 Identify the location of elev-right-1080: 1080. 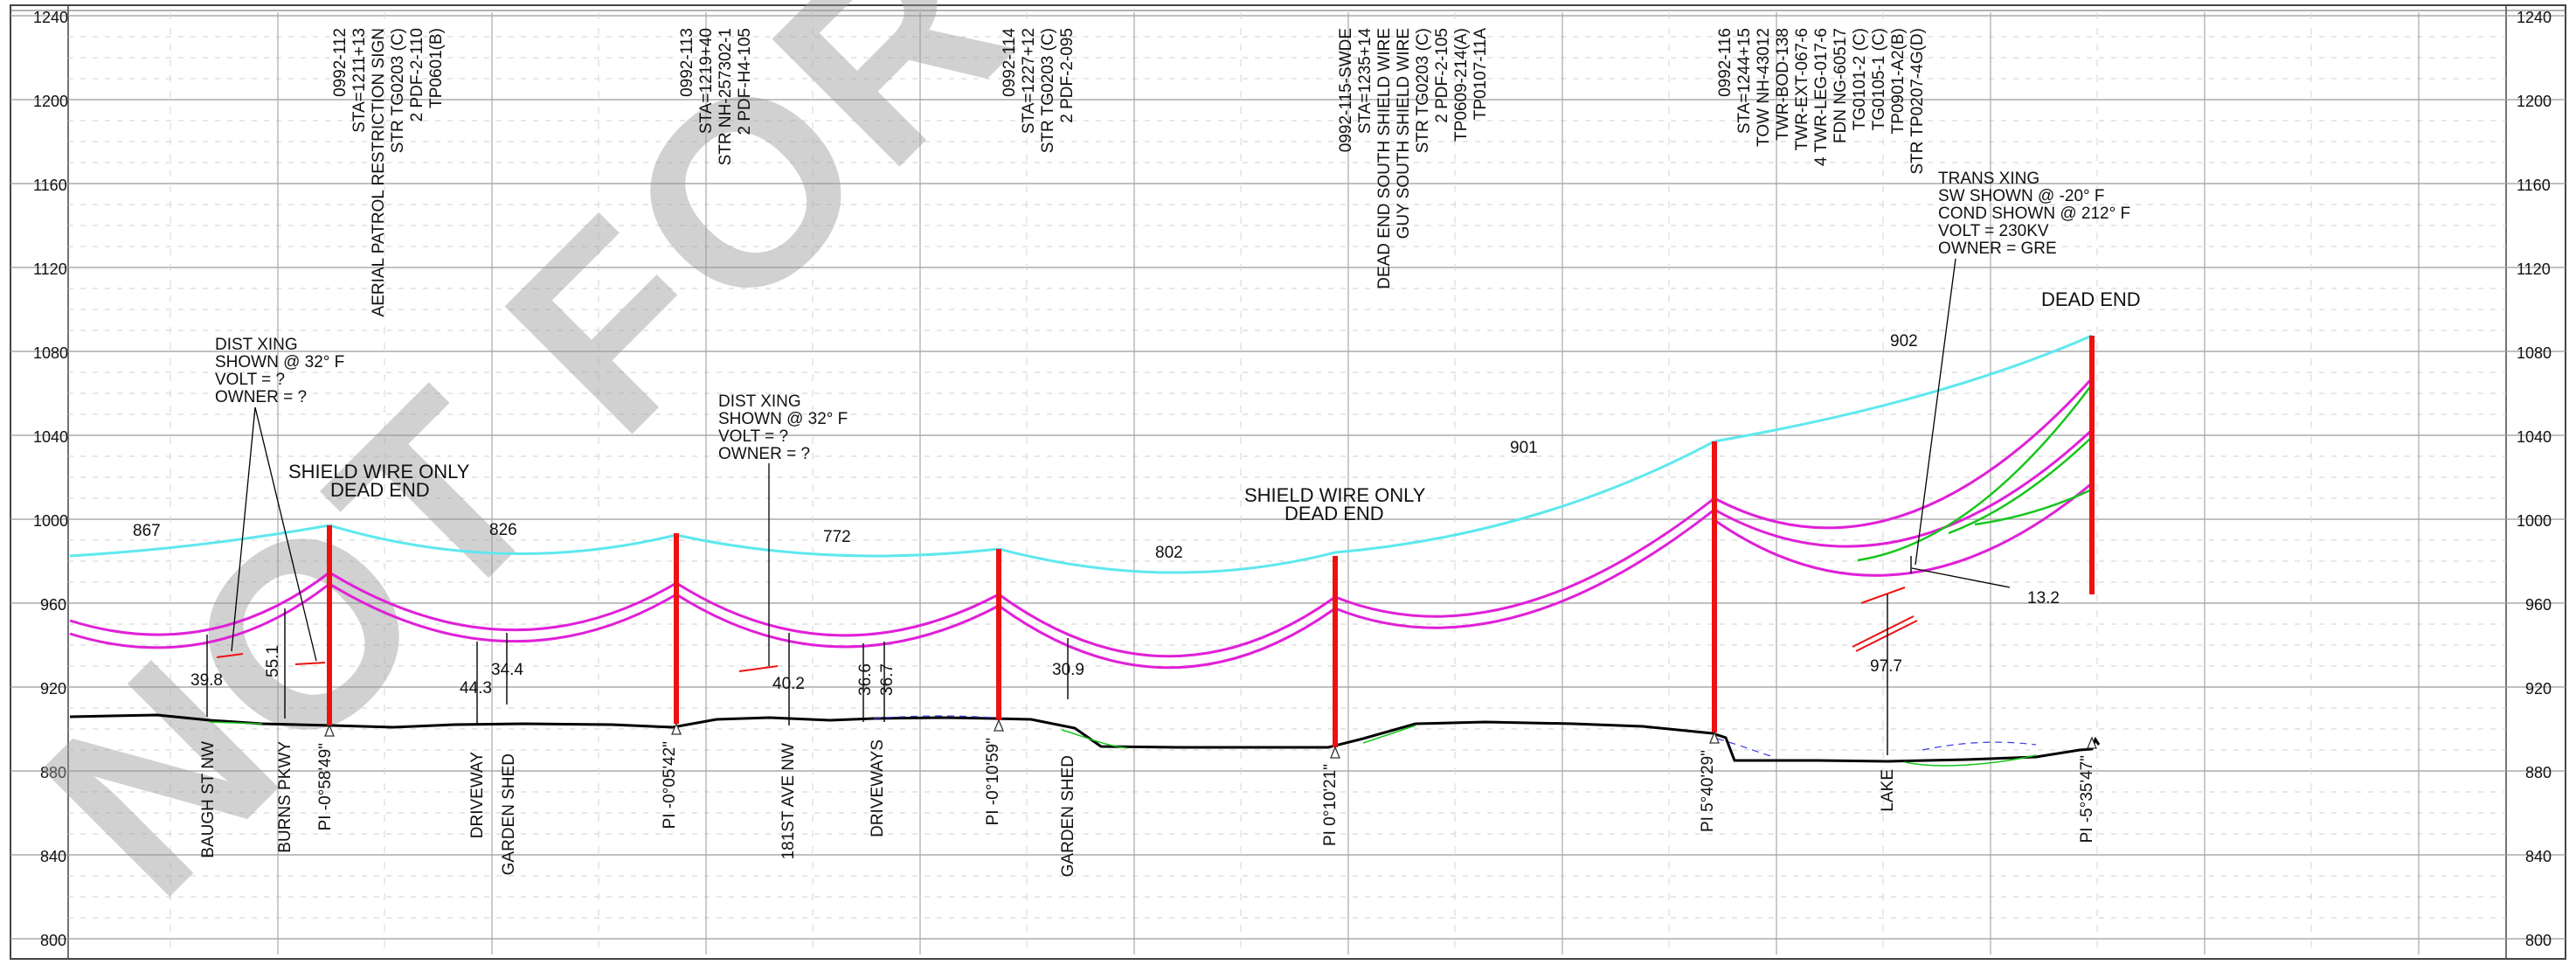
(2534, 353).